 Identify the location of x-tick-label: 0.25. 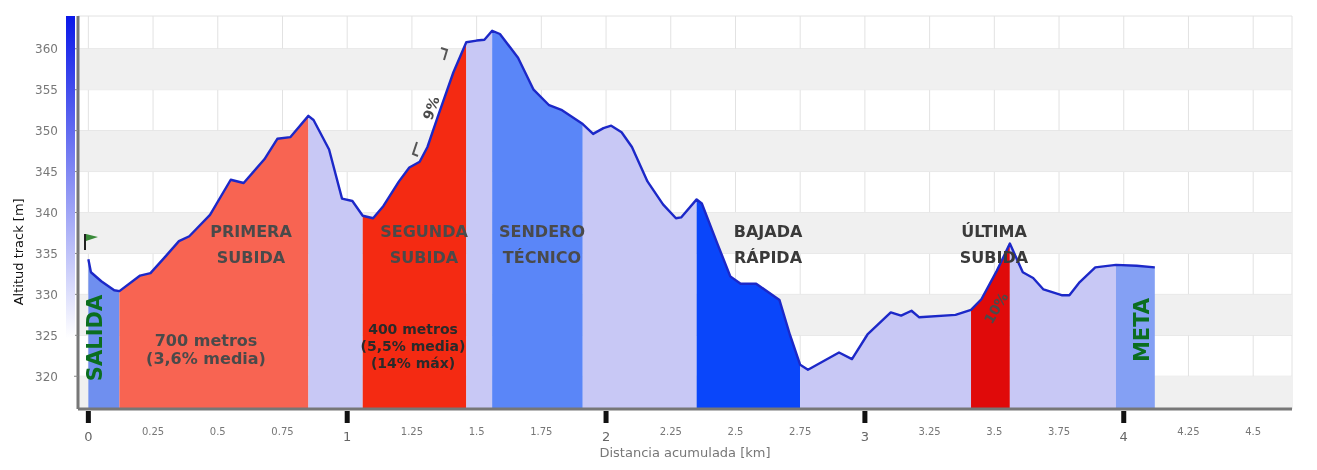
(153, 431).